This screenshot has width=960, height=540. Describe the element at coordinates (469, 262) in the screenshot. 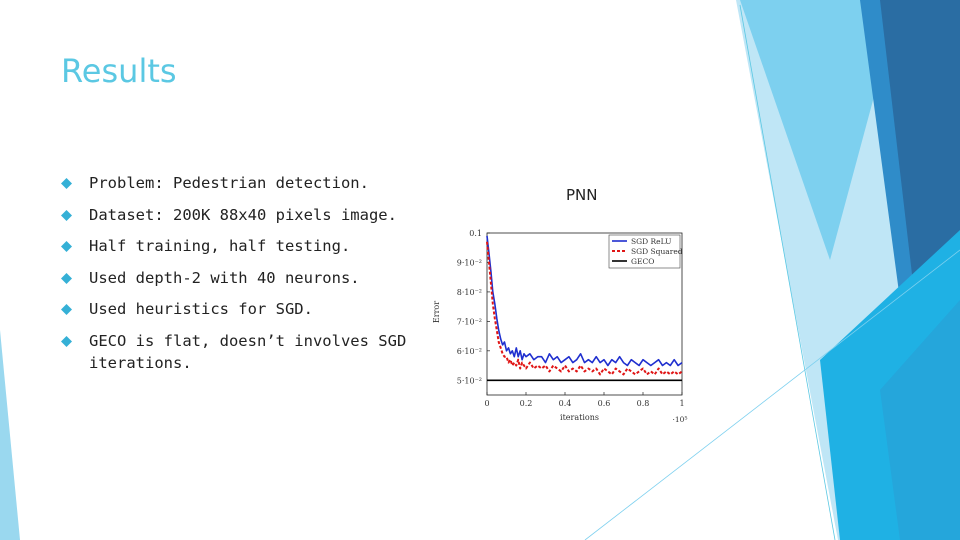

I see `y-tick-label: 9·10⁻²` at that location.